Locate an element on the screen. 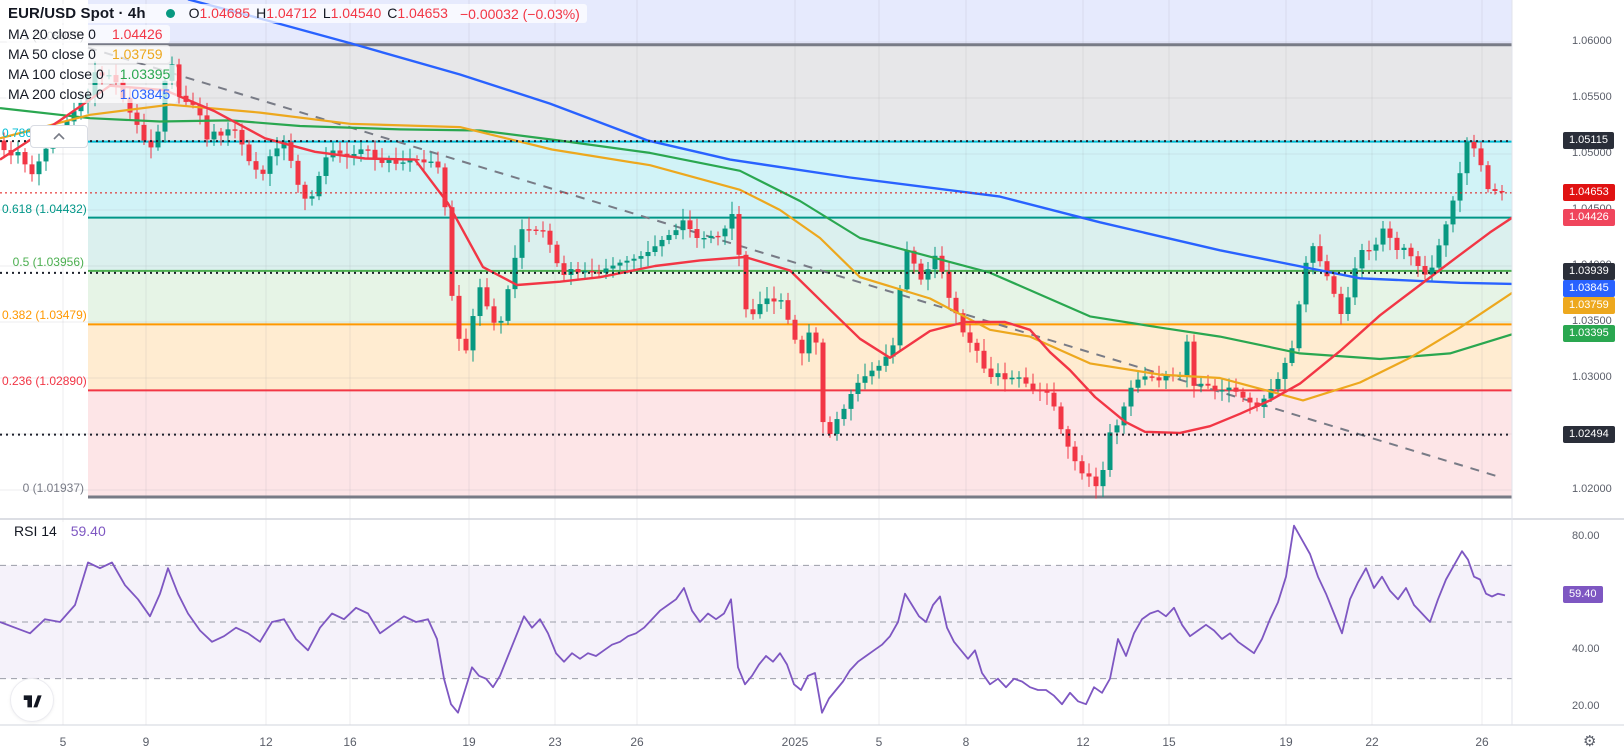 Image resolution: width=1624 pixels, height=755 pixels. ohlc-h: H1.04712 is located at coordinates (286, 13).